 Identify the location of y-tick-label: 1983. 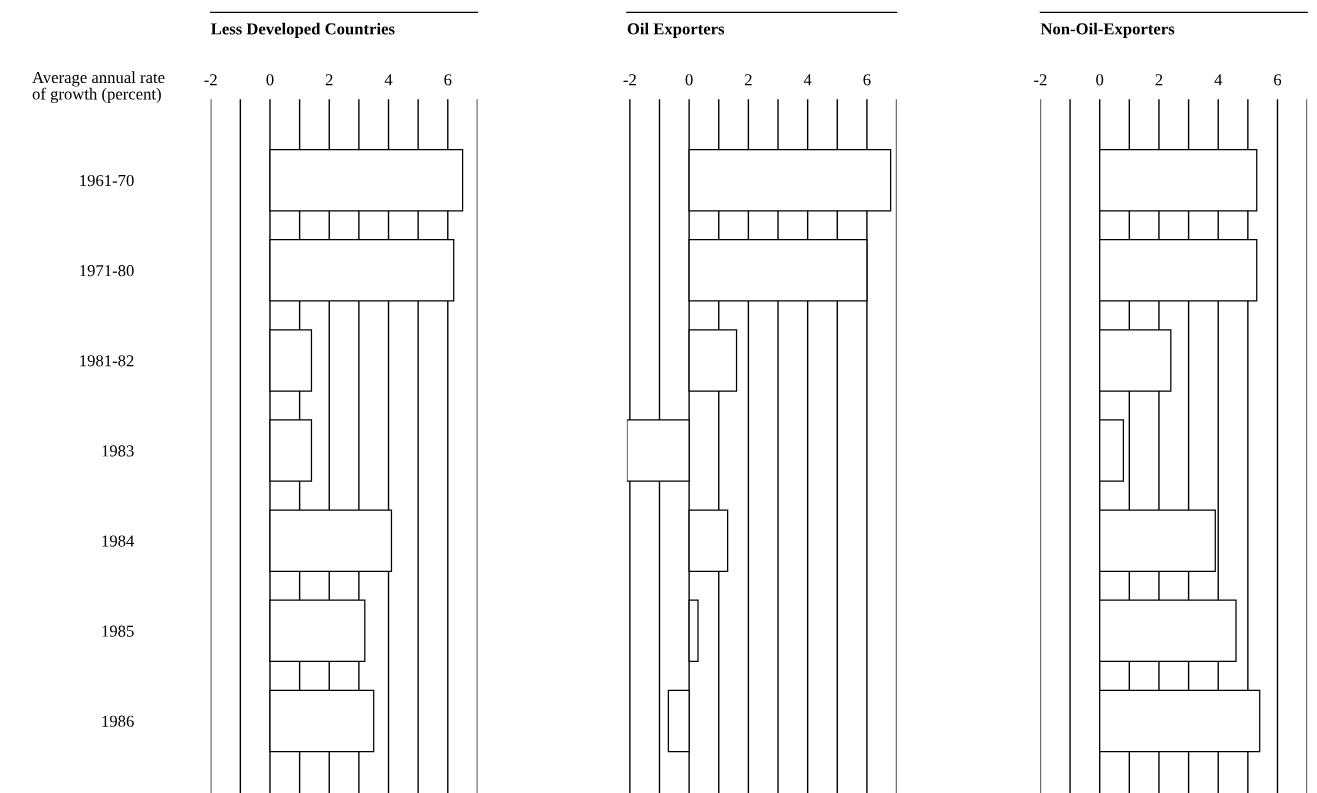
(118, 451).